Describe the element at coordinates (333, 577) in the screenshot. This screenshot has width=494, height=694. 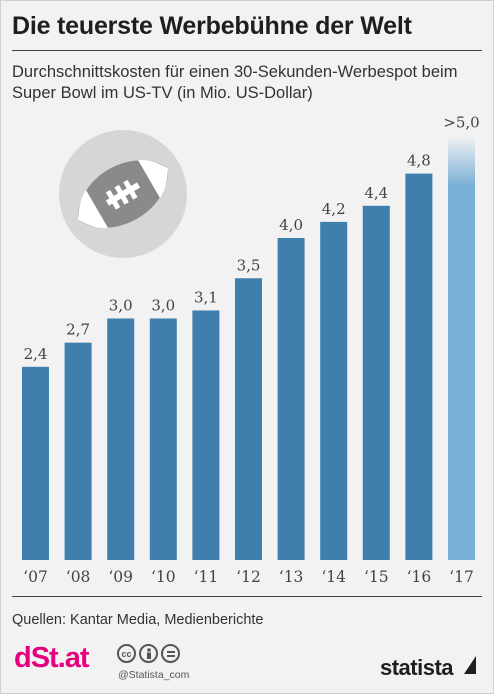
I see `x-tick-7: ‘14` at that location.